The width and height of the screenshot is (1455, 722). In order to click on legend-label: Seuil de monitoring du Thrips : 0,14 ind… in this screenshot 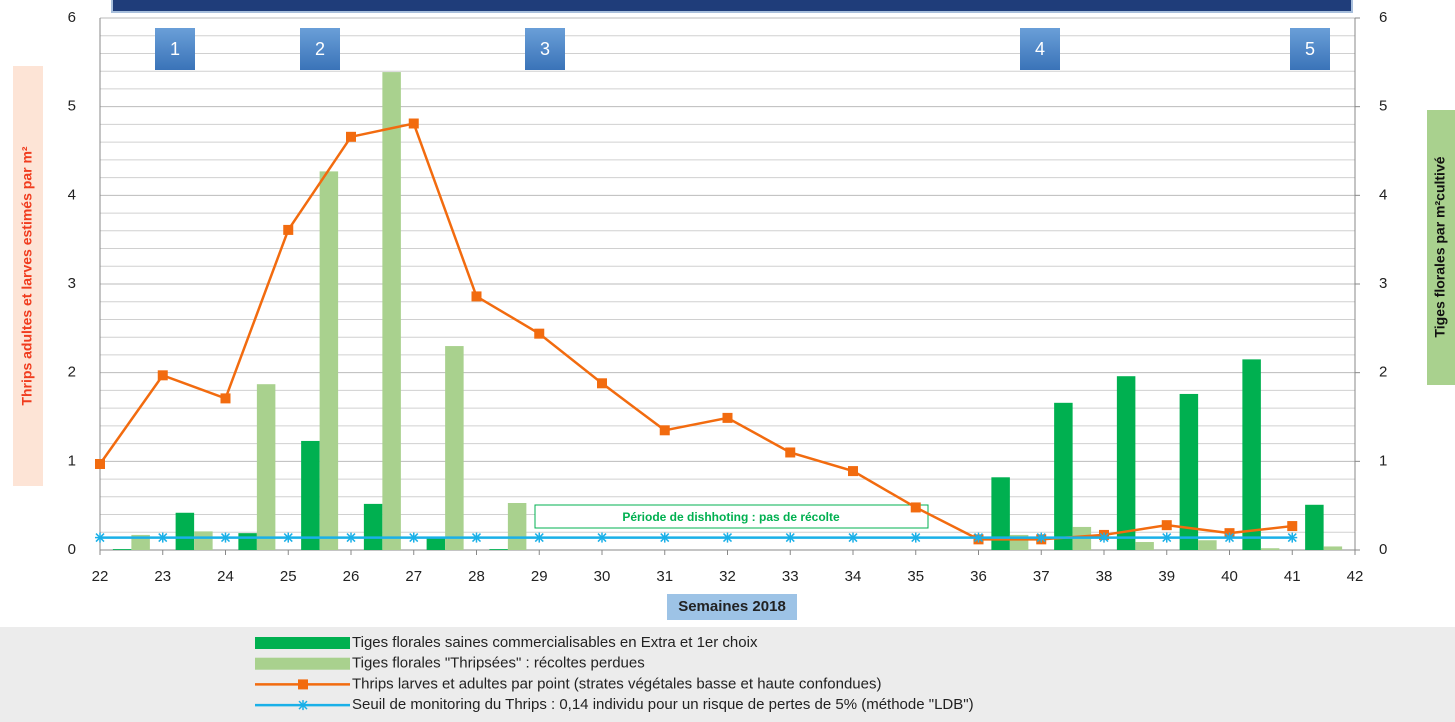, I will do `click(663, 704)`.